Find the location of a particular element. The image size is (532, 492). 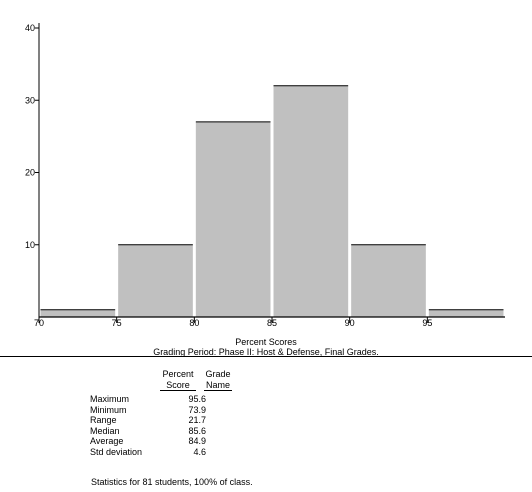

x-tick-label: 90 is located at coordinates (350, 323).